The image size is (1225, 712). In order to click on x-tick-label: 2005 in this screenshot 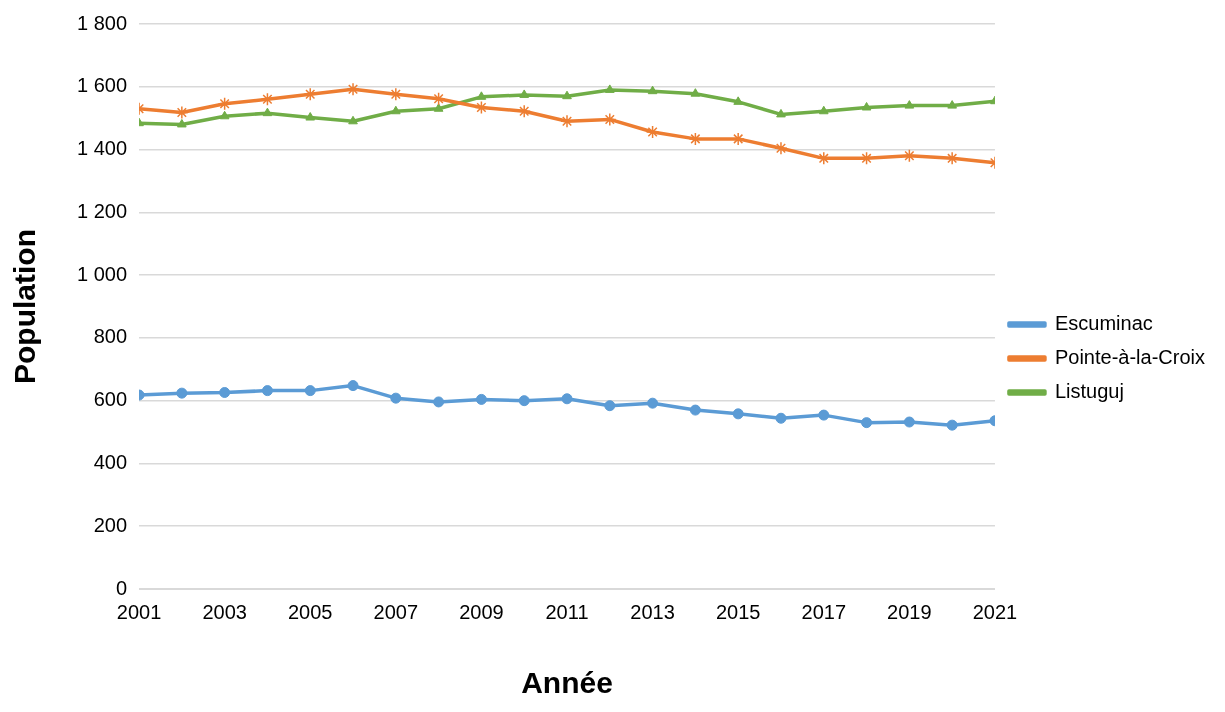, I will do `click(310, 611)`.